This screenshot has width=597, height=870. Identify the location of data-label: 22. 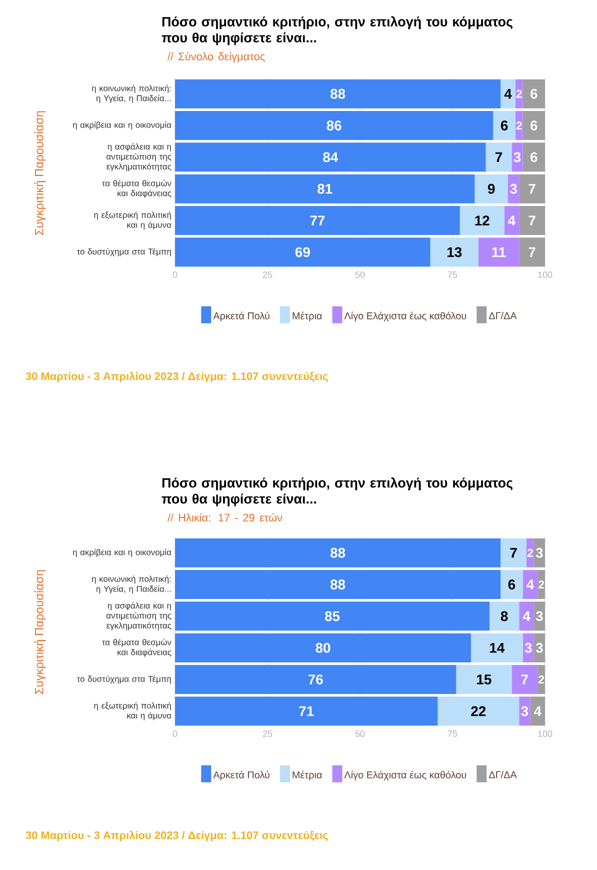
(478, 711).